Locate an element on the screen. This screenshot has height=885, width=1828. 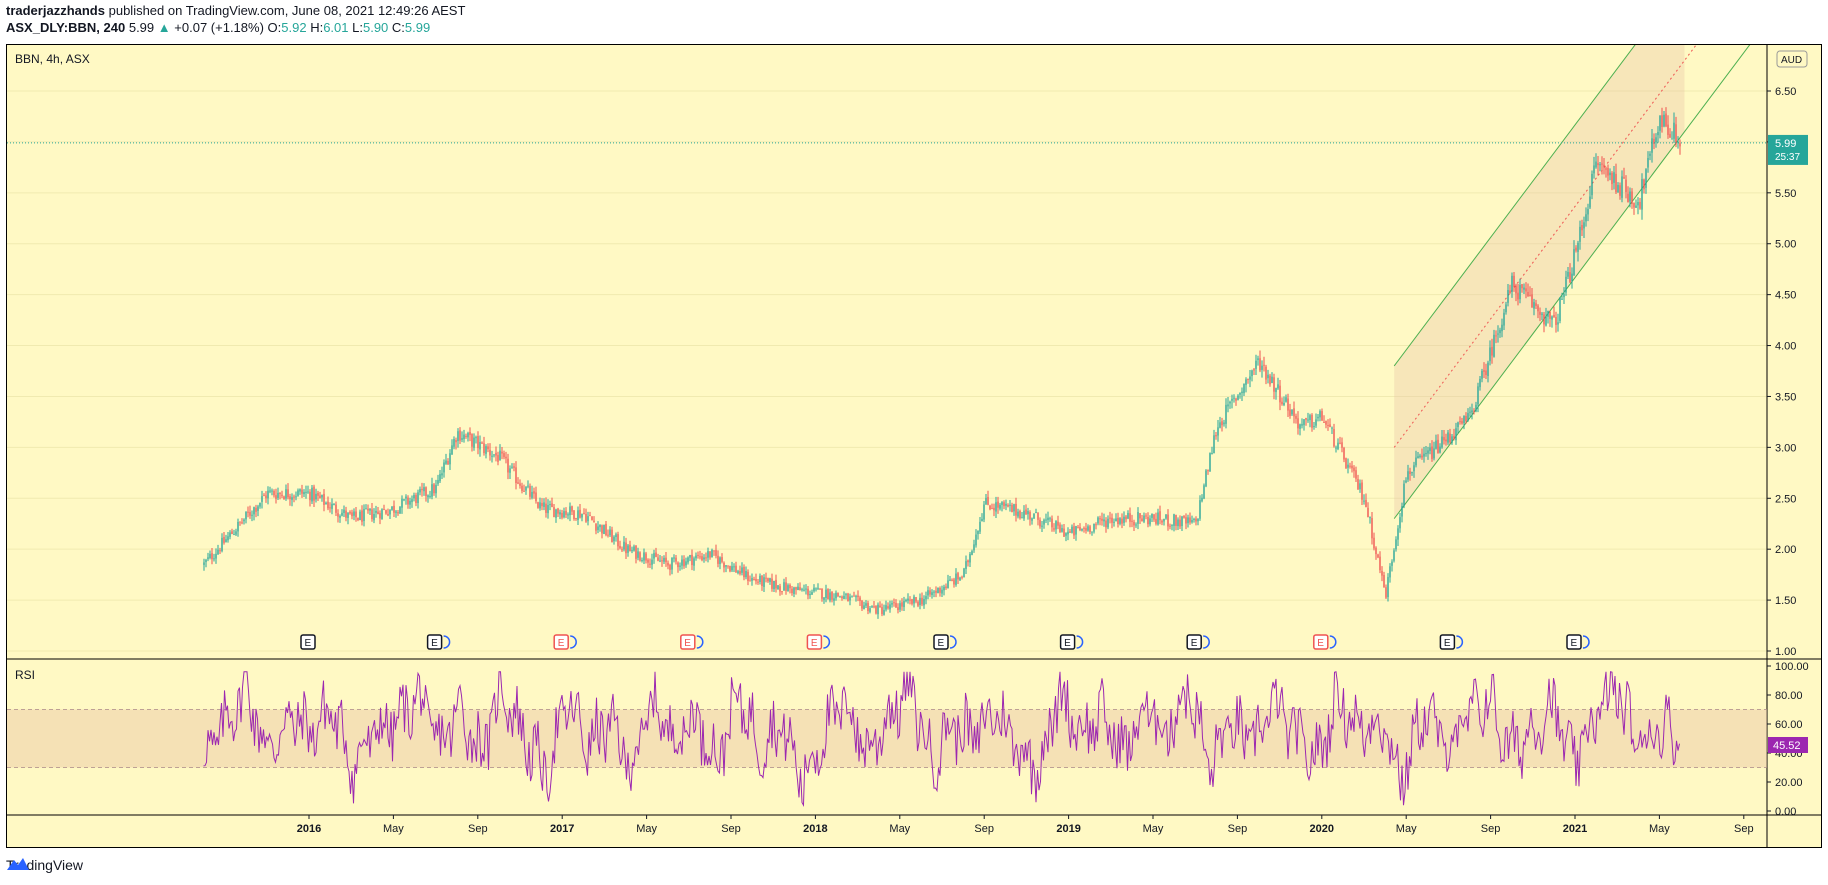
dividend-marker-icon is located at coordinates (700, 642).